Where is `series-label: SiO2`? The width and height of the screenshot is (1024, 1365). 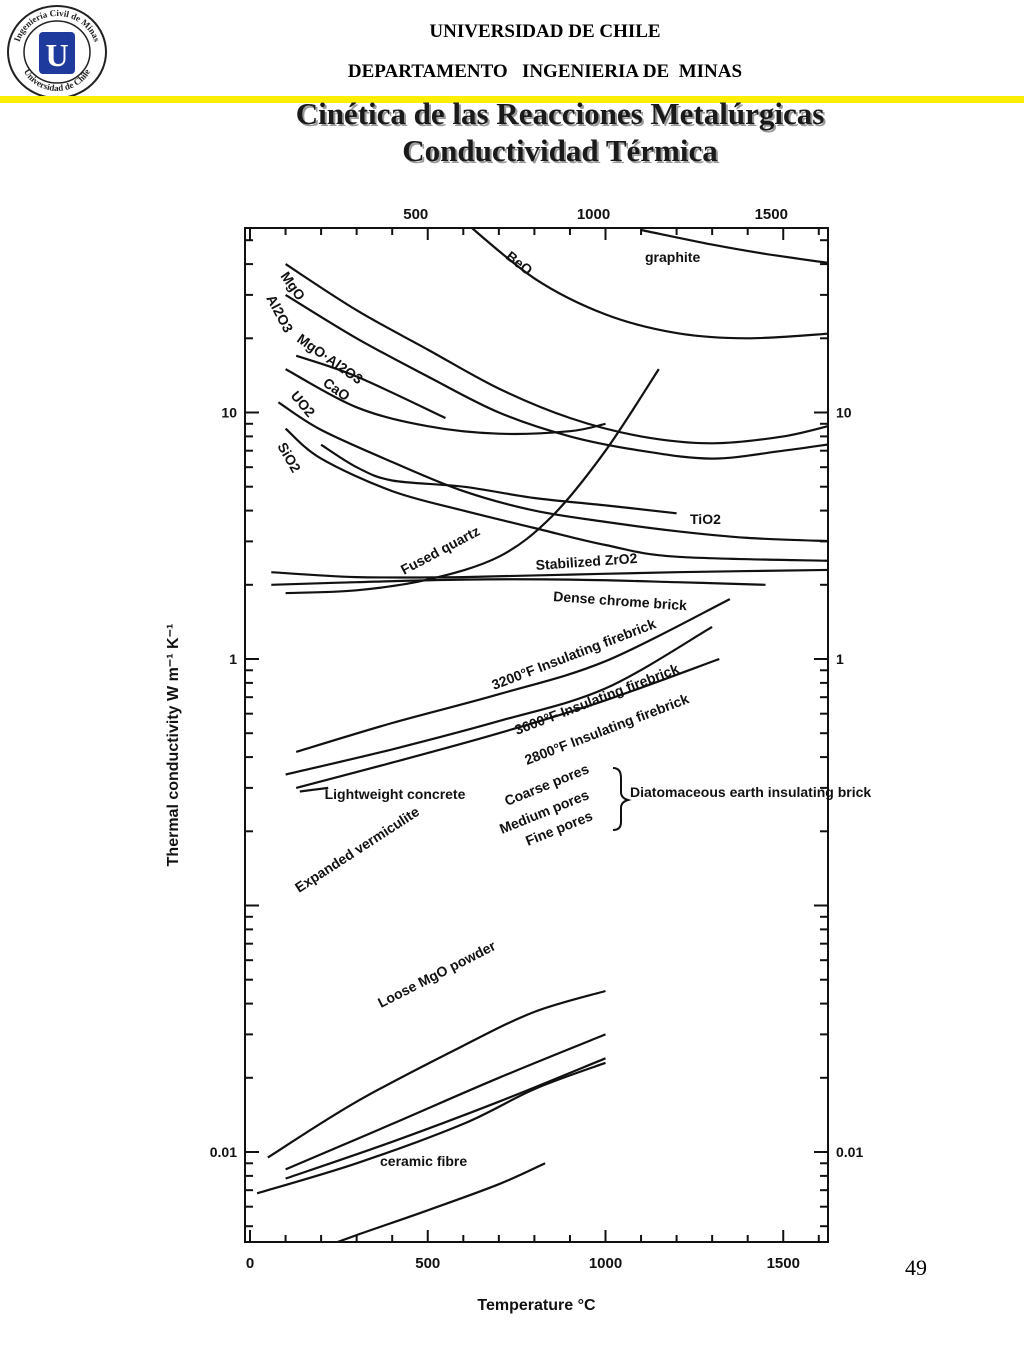 series-label: SiO2 is located at coordinates (289, 458).